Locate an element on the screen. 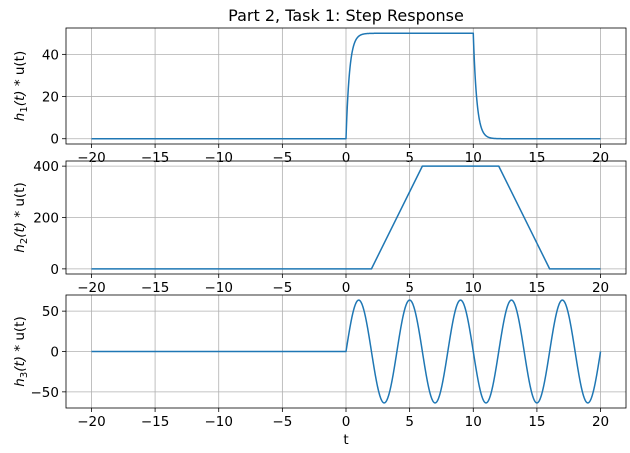 This screenshot has height=453, width=630. y-axis-label-2: h2(t) * u(t) is located at coordinates (21, 217).